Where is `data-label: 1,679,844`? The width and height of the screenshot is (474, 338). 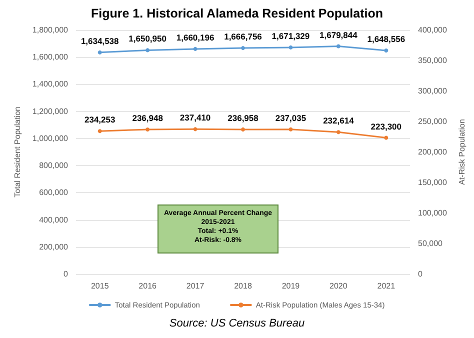
data-label: 1,679,844 is located at coordinates (339, 35).